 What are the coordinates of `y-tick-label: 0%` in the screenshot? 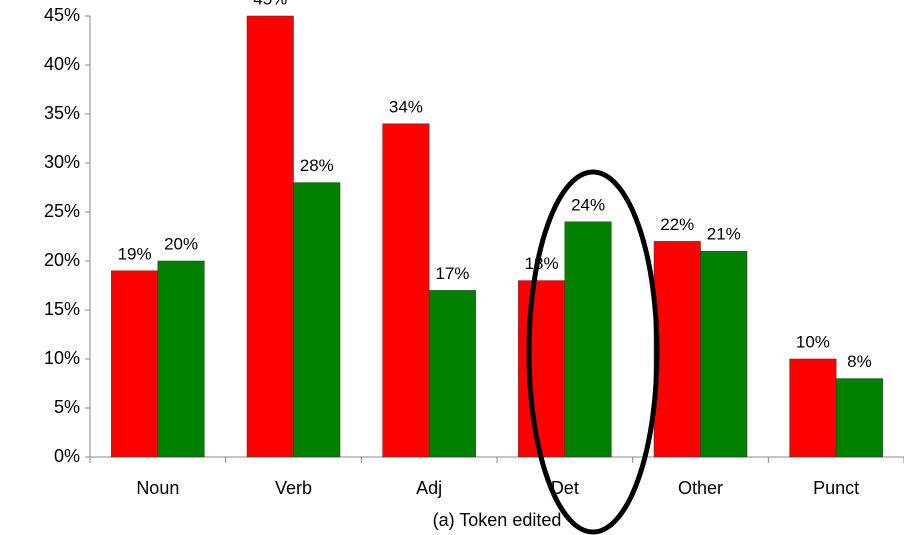 It's located at (67, 456).